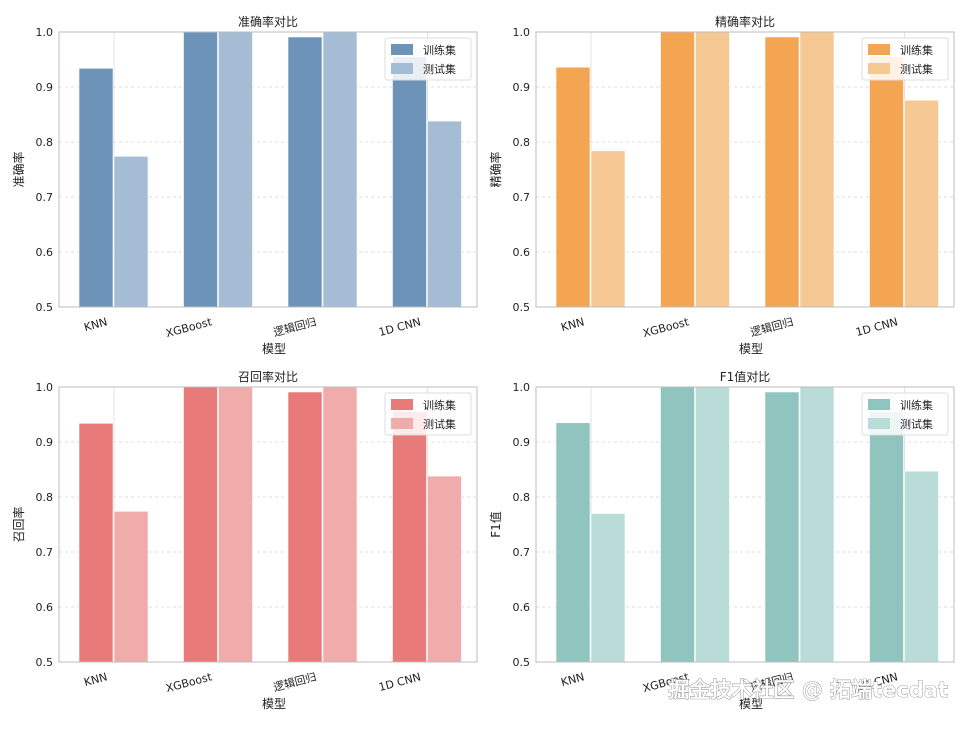 Image resolution: width=970 pixels, height=730 pixels. What do you see at coordinates (808, 690) in the screenshot?
I see `watermark-text: 掘金技术社区 @ 拓端tecdat` at bounding box center [808, 690].